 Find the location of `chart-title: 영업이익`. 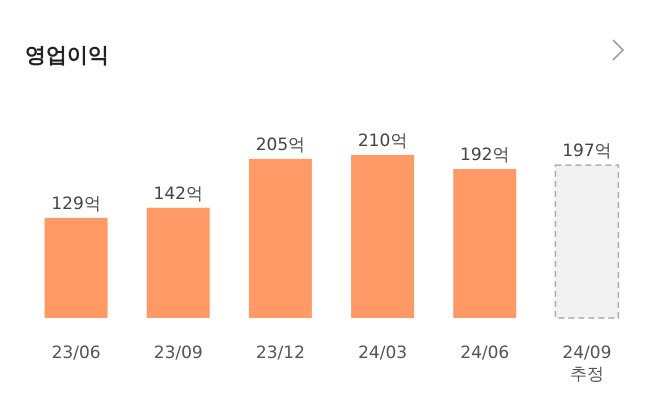

chart-title: 영업이익 is located at coordinates (67, 55).